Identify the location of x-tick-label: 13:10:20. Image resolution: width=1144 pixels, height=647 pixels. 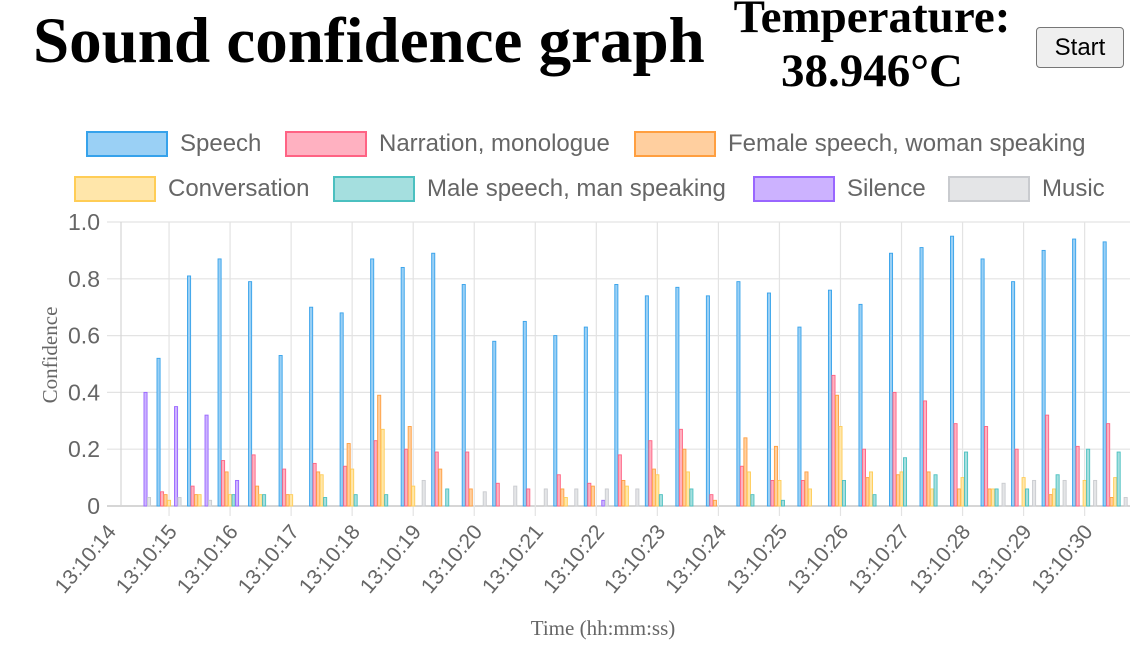
(452, 559).